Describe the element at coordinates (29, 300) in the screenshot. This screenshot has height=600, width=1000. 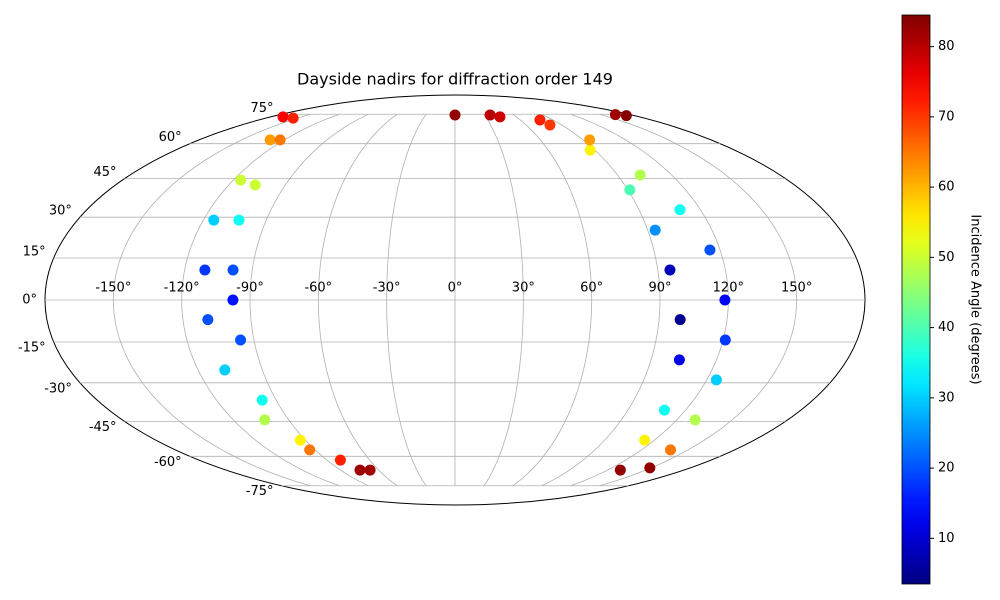
I see `y-tick-label: 0°` at that location.